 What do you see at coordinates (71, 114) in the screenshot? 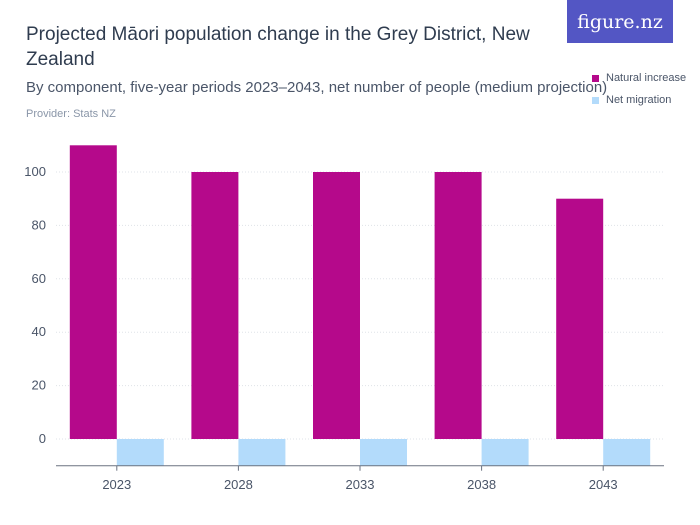
I see `provider-label: Provider: Stats NZ` at bounding box center [71, 114].